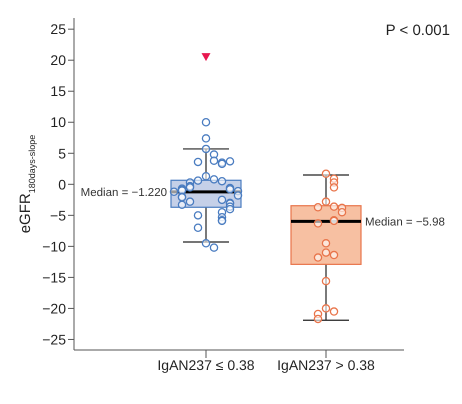 Image resolution: width=462 pixels, height=404 pixels. I want to click on y-tick-label: −5, so click(58, 215).